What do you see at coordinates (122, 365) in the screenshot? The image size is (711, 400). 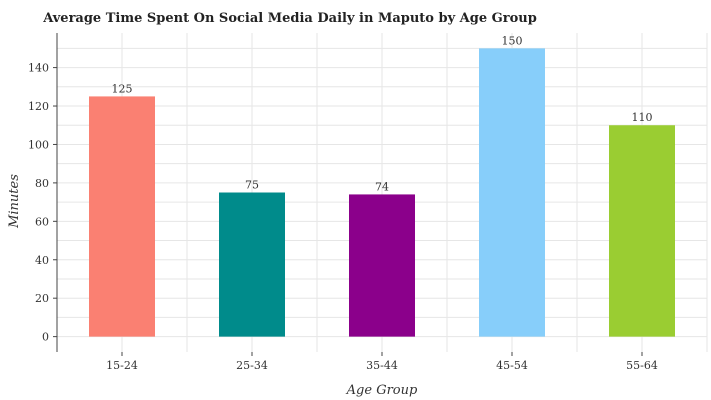 I see `x-tick-label: 15-24` at bounding box center [122, 365].